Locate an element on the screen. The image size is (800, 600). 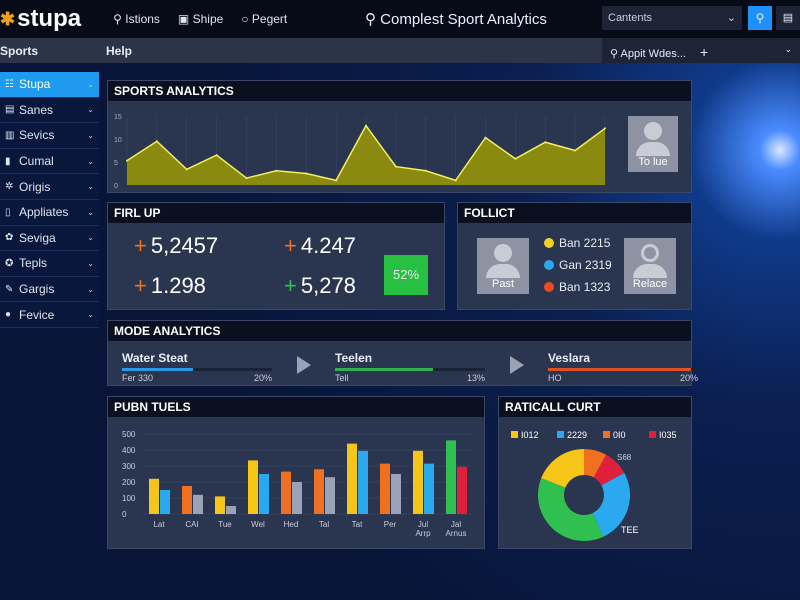
sports-menu: Sports is located at coordinates (19, 51).